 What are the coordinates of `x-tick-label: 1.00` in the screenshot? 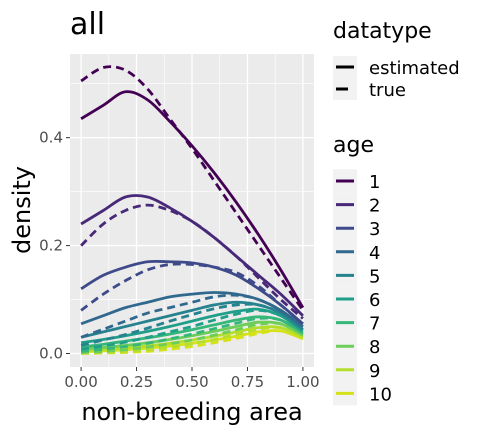 It's located at (302, 382).